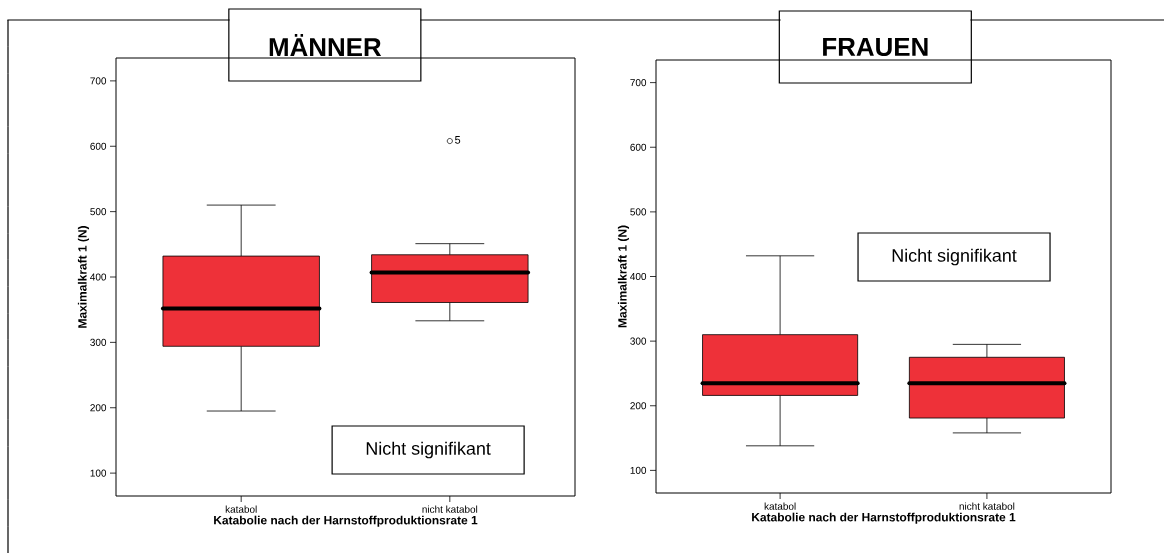 This screenshot has height=553, width=1164. Describe the element at coordinates (875, 47) in the screenshot. I see `chart-title: FRAUEN` at that location.